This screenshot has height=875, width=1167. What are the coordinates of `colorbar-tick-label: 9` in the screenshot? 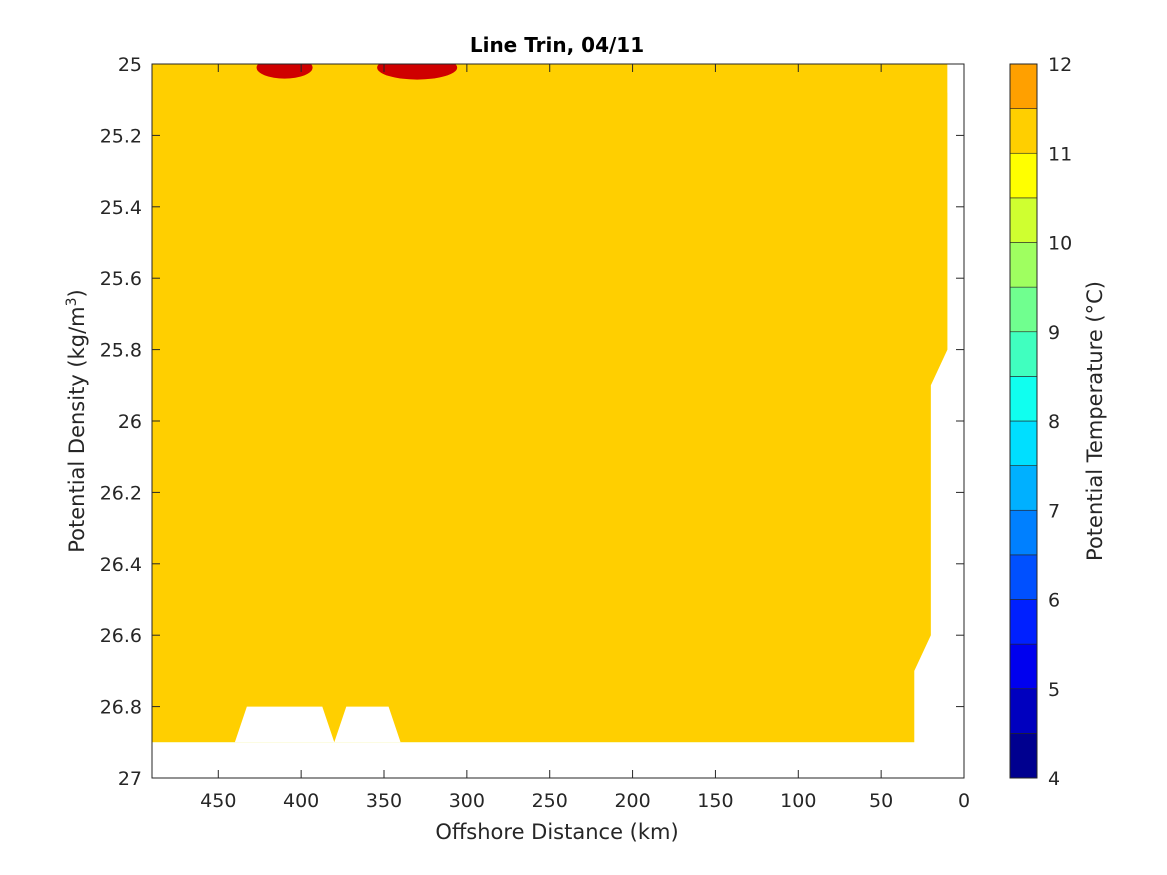 It's located at (1054, 333).